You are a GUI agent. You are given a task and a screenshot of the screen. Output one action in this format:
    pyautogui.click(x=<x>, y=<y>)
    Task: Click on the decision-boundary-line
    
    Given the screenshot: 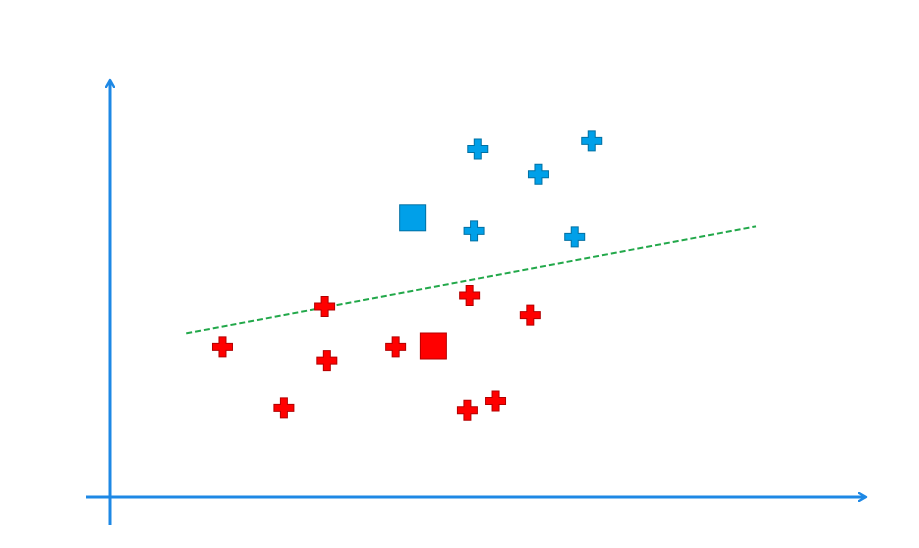 What is the action you would take?
    pyautogui.click(x=471, y=280)
    